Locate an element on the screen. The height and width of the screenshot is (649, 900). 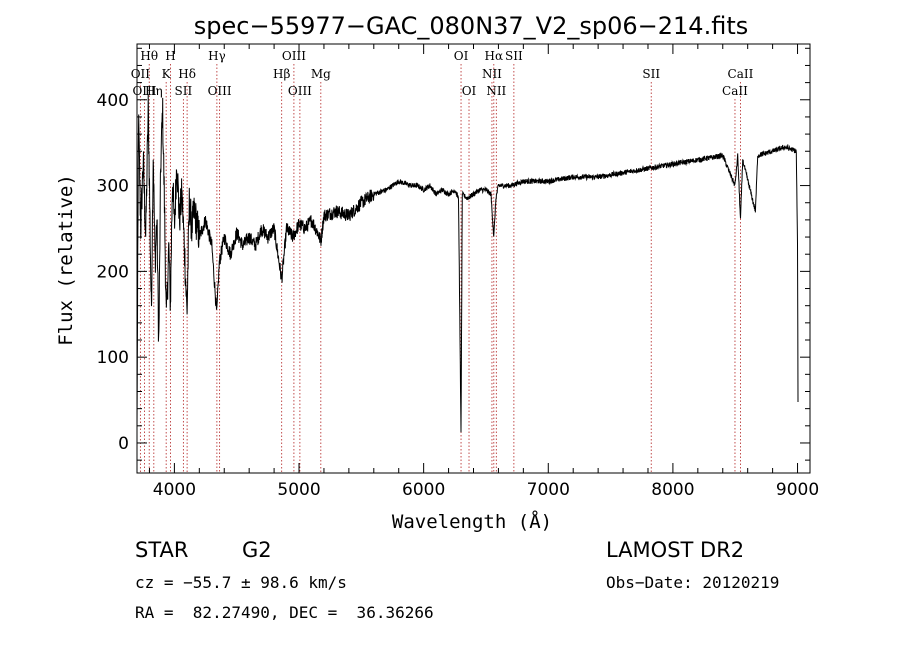
emission-line-label: K is located at coordinates (167, 74).